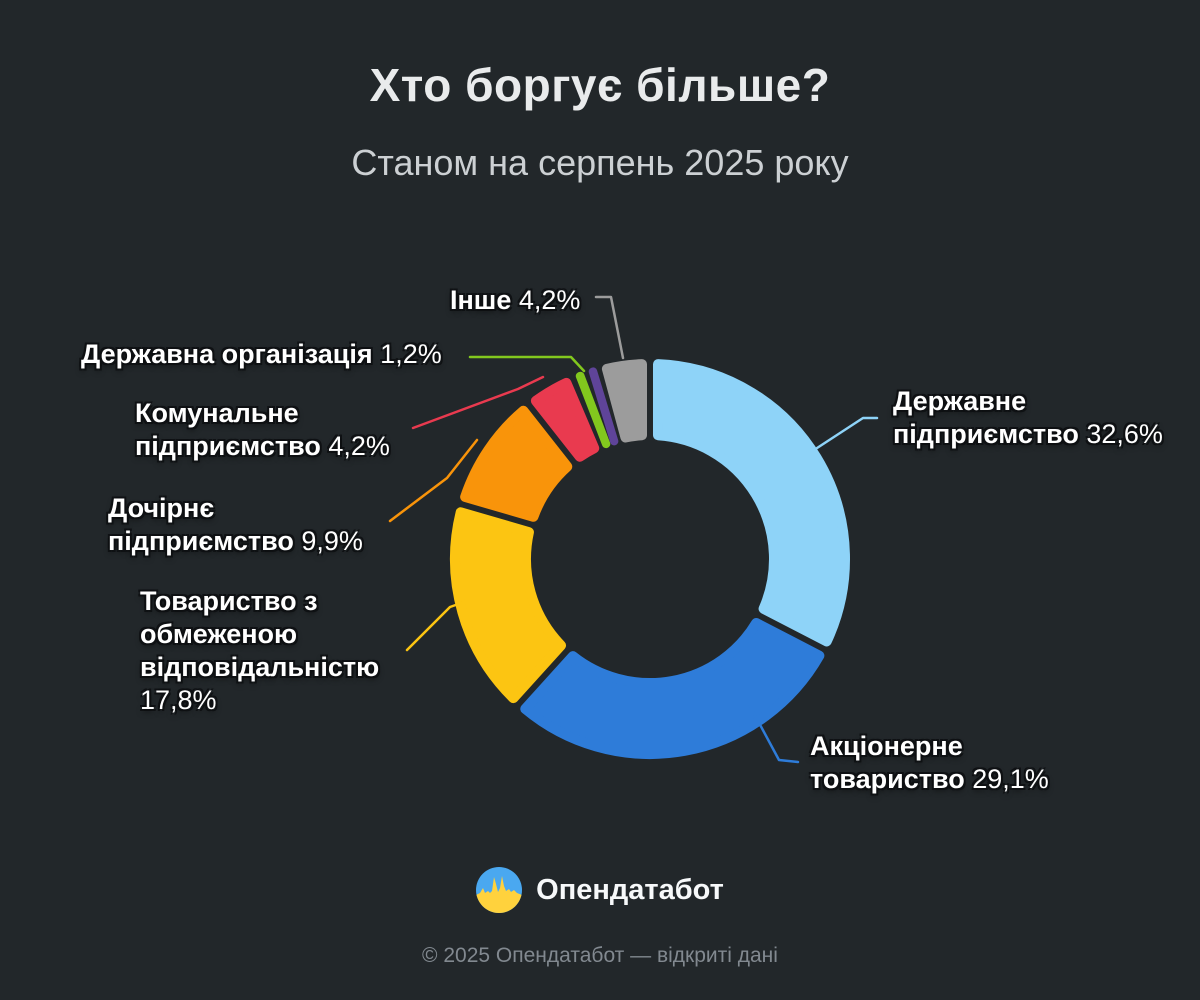  I want to click on page-subtitle: Станом на серпень 2025 року, so click(600, 162).